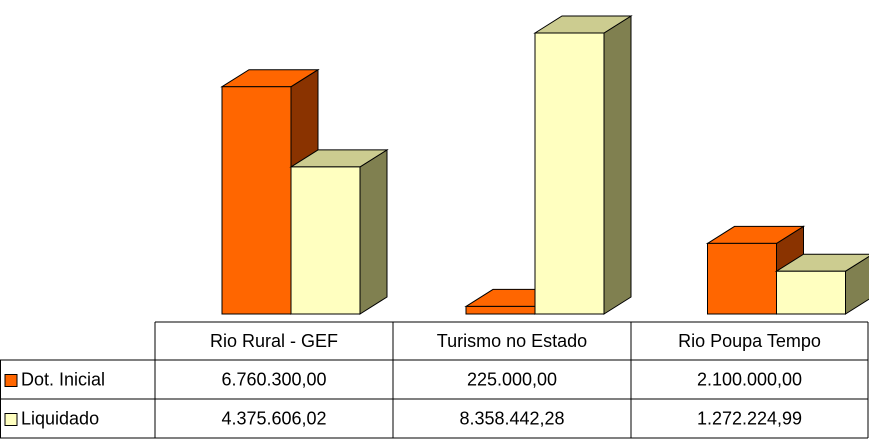 The image size is (869, 444). What do you see at coordinates (60, 418) in the screenshot?
I see `legend-label: Liquidado` at bounding box center [60, 418].